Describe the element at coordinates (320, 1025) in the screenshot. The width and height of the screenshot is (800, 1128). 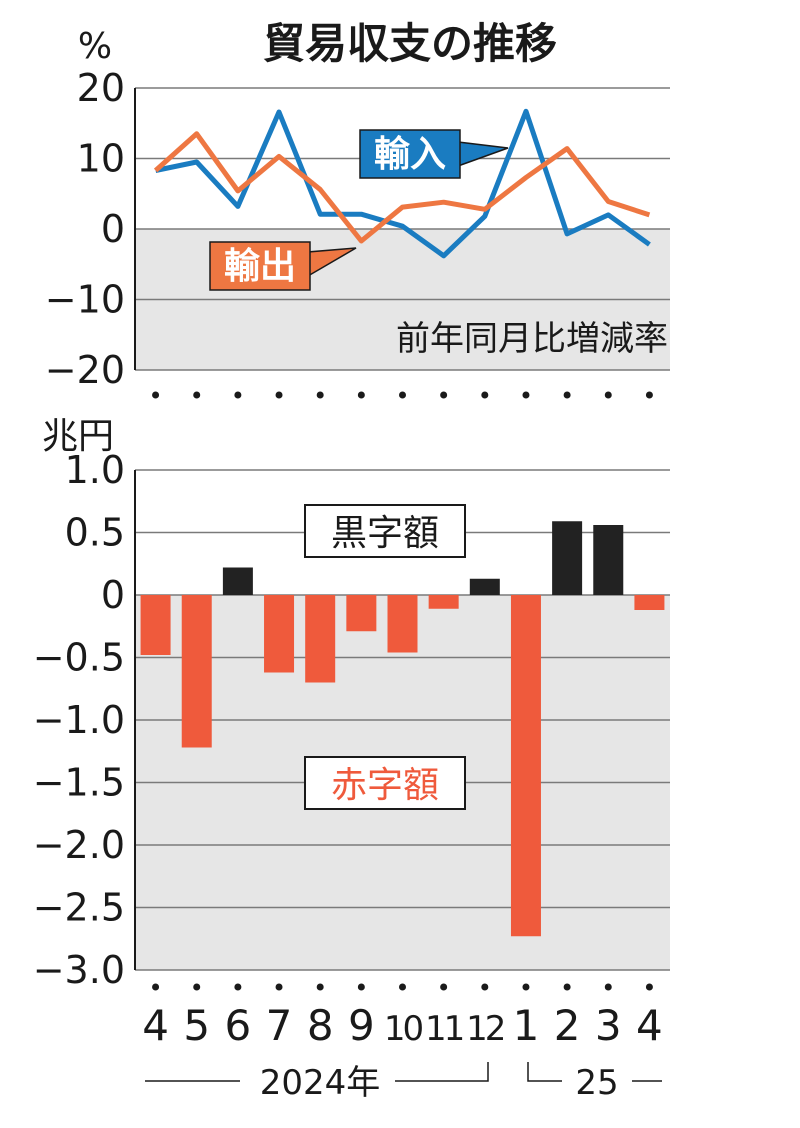
I see `month-label: 8` at that location.